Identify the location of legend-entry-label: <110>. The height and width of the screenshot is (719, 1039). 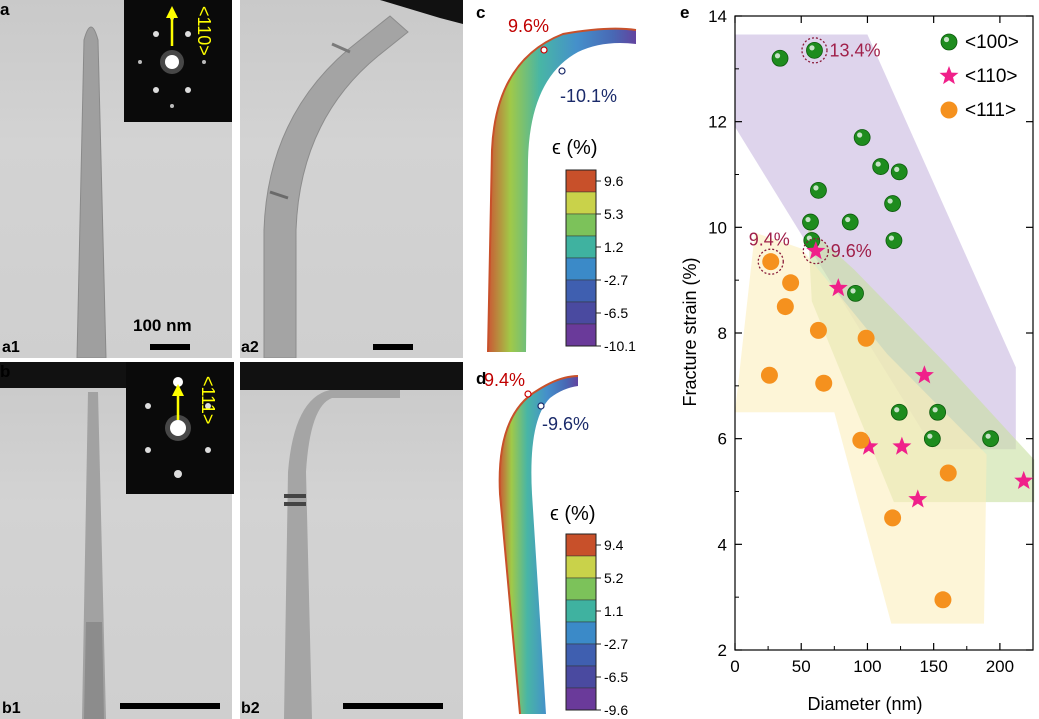
(991, 76).